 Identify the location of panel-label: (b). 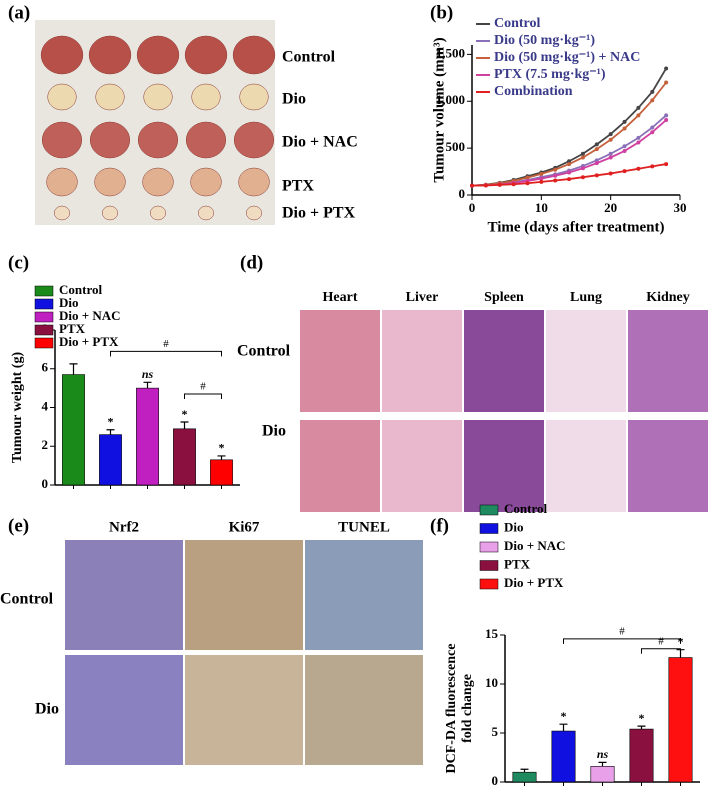
(441, 12).